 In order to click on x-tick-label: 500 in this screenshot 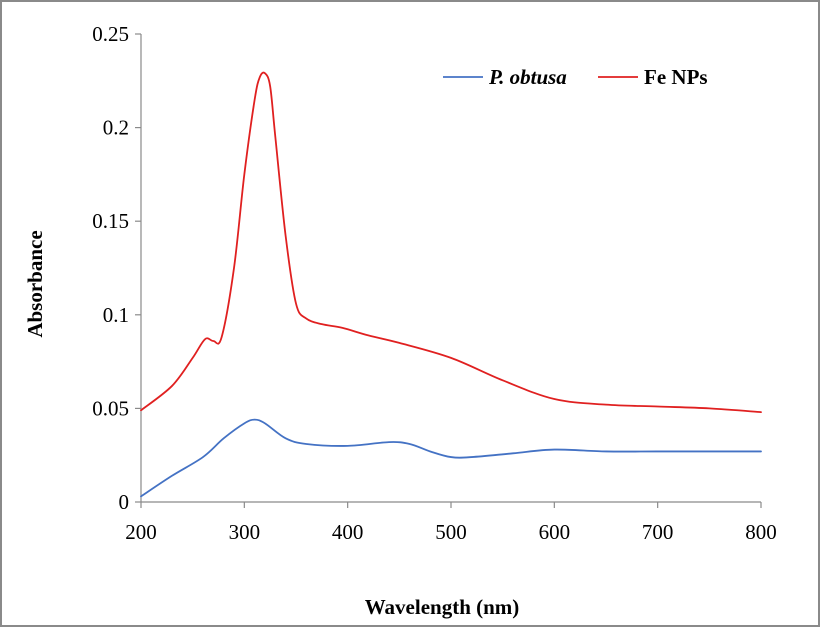, I will do `click(451, 532)`.